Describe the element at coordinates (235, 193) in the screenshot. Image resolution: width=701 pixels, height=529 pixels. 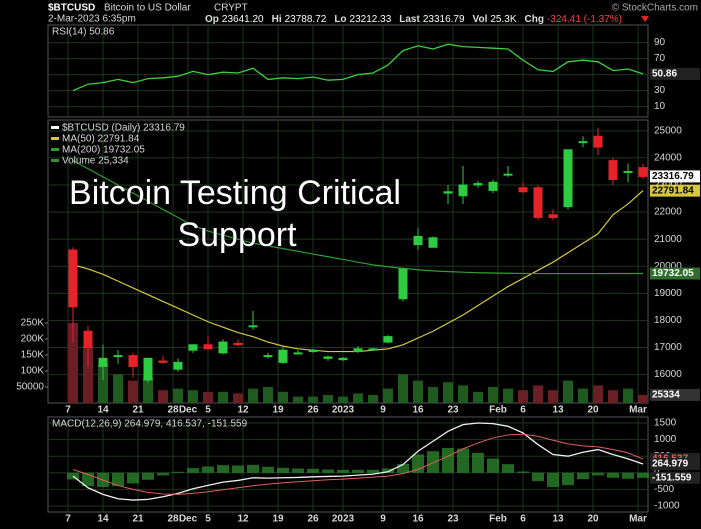
I see `annotation: Bitcoin Testing Critical` at that location.